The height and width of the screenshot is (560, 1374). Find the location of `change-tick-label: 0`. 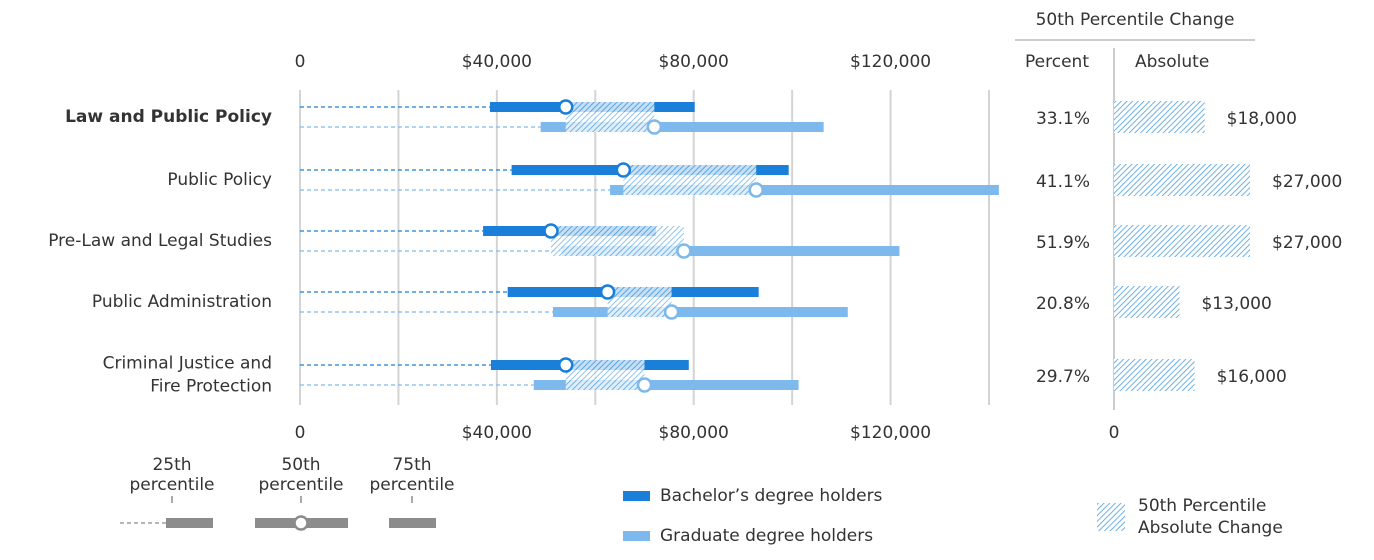

change-tick-label: 0 is located at coordinates (1114, 433).